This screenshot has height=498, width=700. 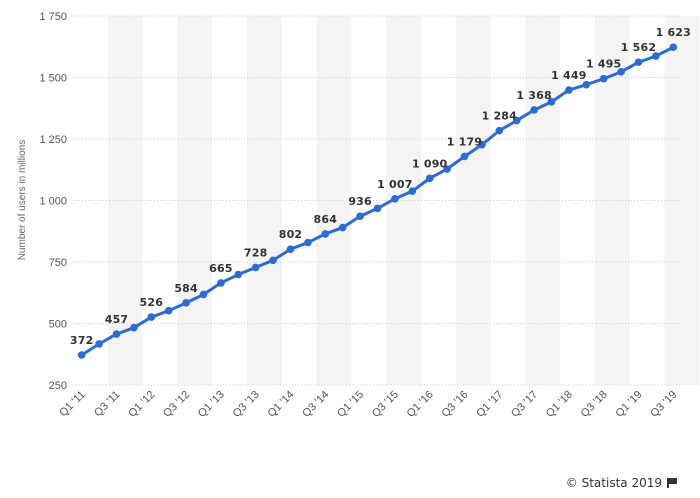 What do you see at coordinates (568, 75) in the screenshot?
I see `data-label: 1 449` at bounding box center [568, 75].